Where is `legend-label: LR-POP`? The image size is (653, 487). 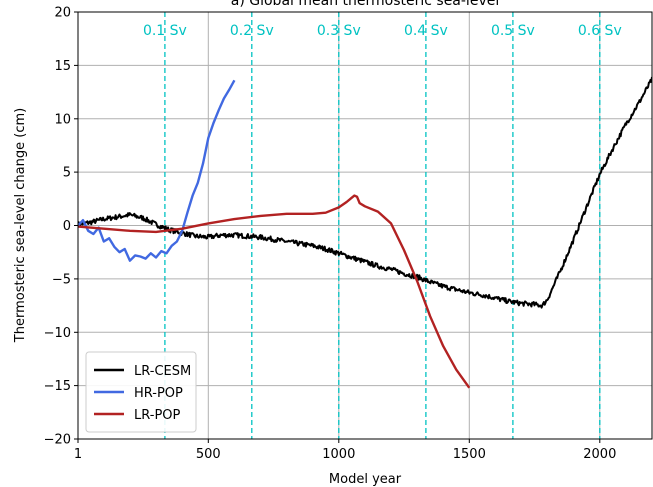
legend-label: LR-POP is located at coordinates (157, 415).